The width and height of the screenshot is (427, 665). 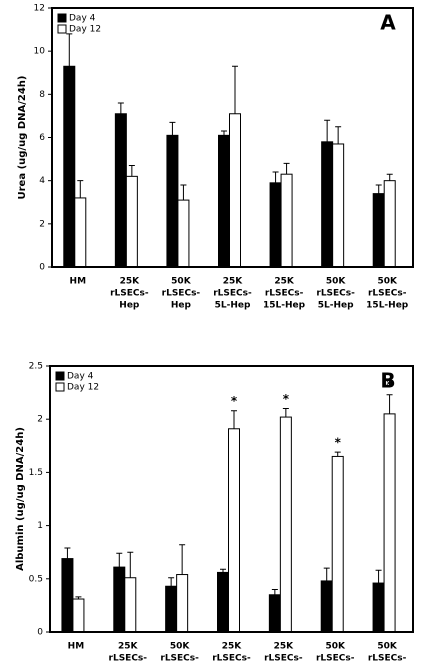 I want to click on y-axis-label: Urea (ug/ug DNA/24h), so click(x=22, y=138).